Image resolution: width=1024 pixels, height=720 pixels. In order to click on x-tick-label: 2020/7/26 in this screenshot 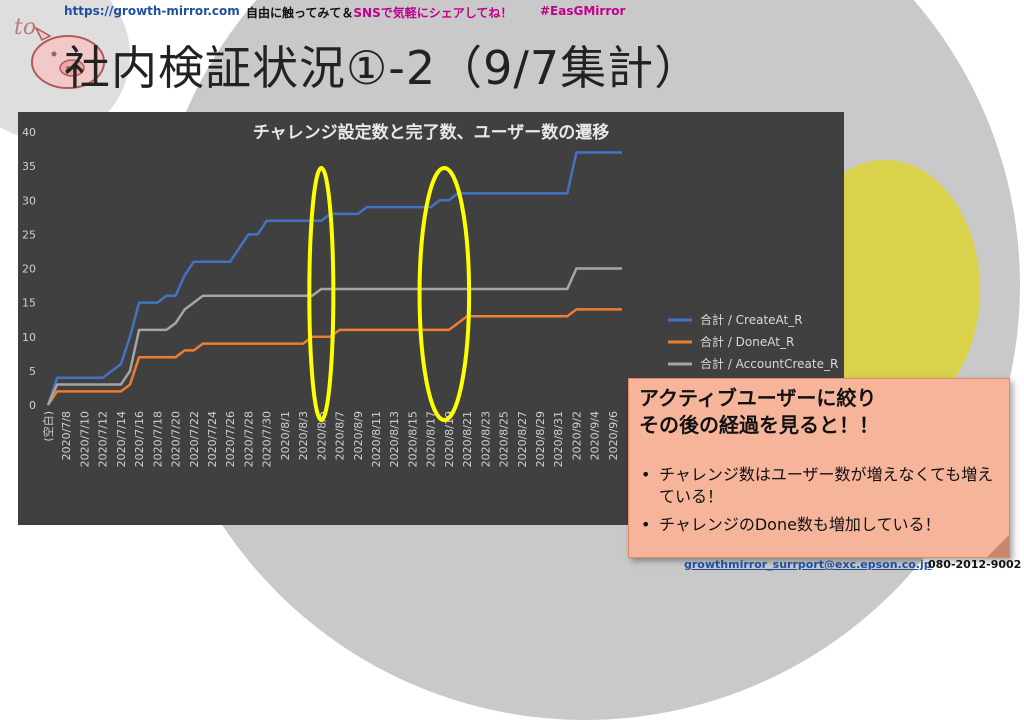, I will do `click(230, 439)`.